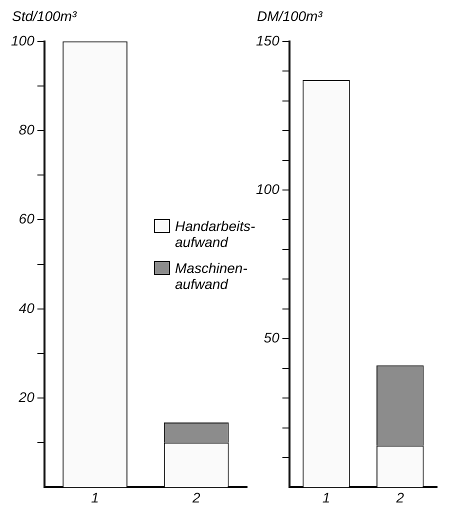 This screenshot has width=453, height=524. What do you see at coordinates (26, 308) in the screenshot?
I see `y-tick-label: 40` at bounding box center [26, 308].